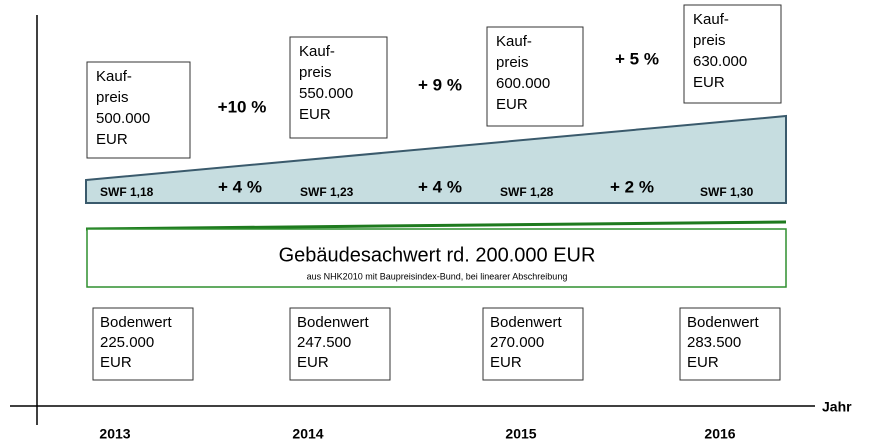  I want to click on kaufpreis-text: 600.000, so click(523, 83).